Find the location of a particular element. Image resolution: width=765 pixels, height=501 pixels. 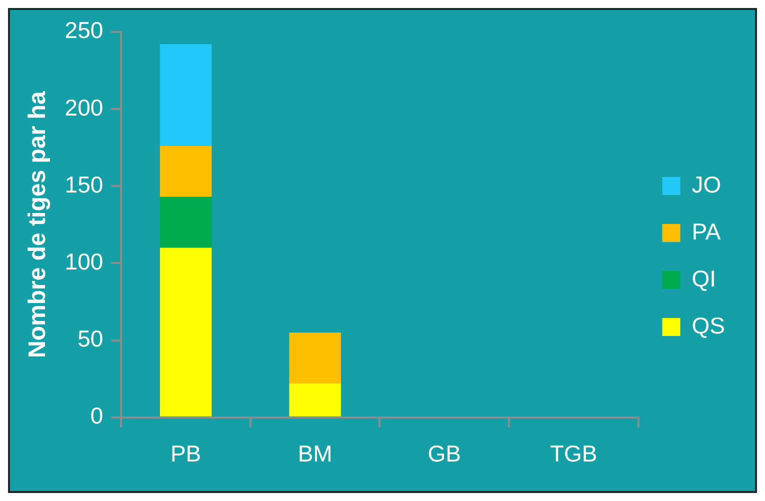

x-tick-label: GB is located at coordinates (444, 453).